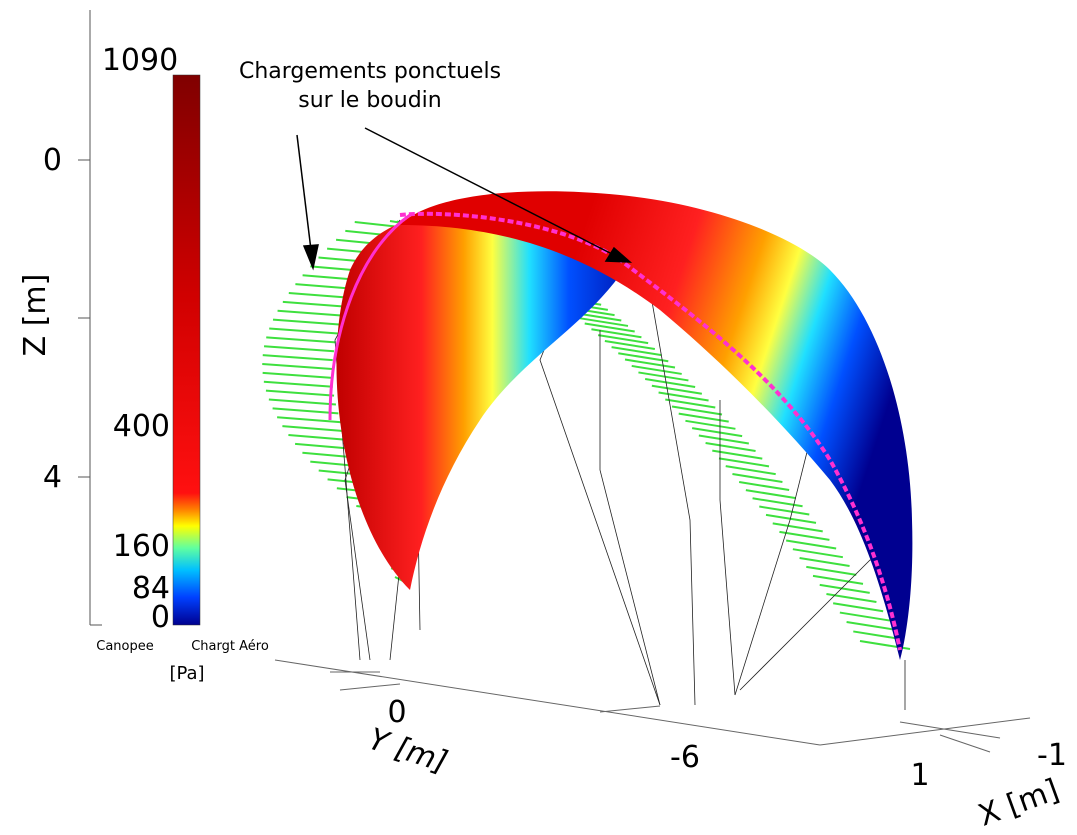 The width and height of the screenshot is (1077, 835). What do you see at coordinates (478, 402) in the screenshot?
I see `canopy-left` at bounding box center [478, 402].